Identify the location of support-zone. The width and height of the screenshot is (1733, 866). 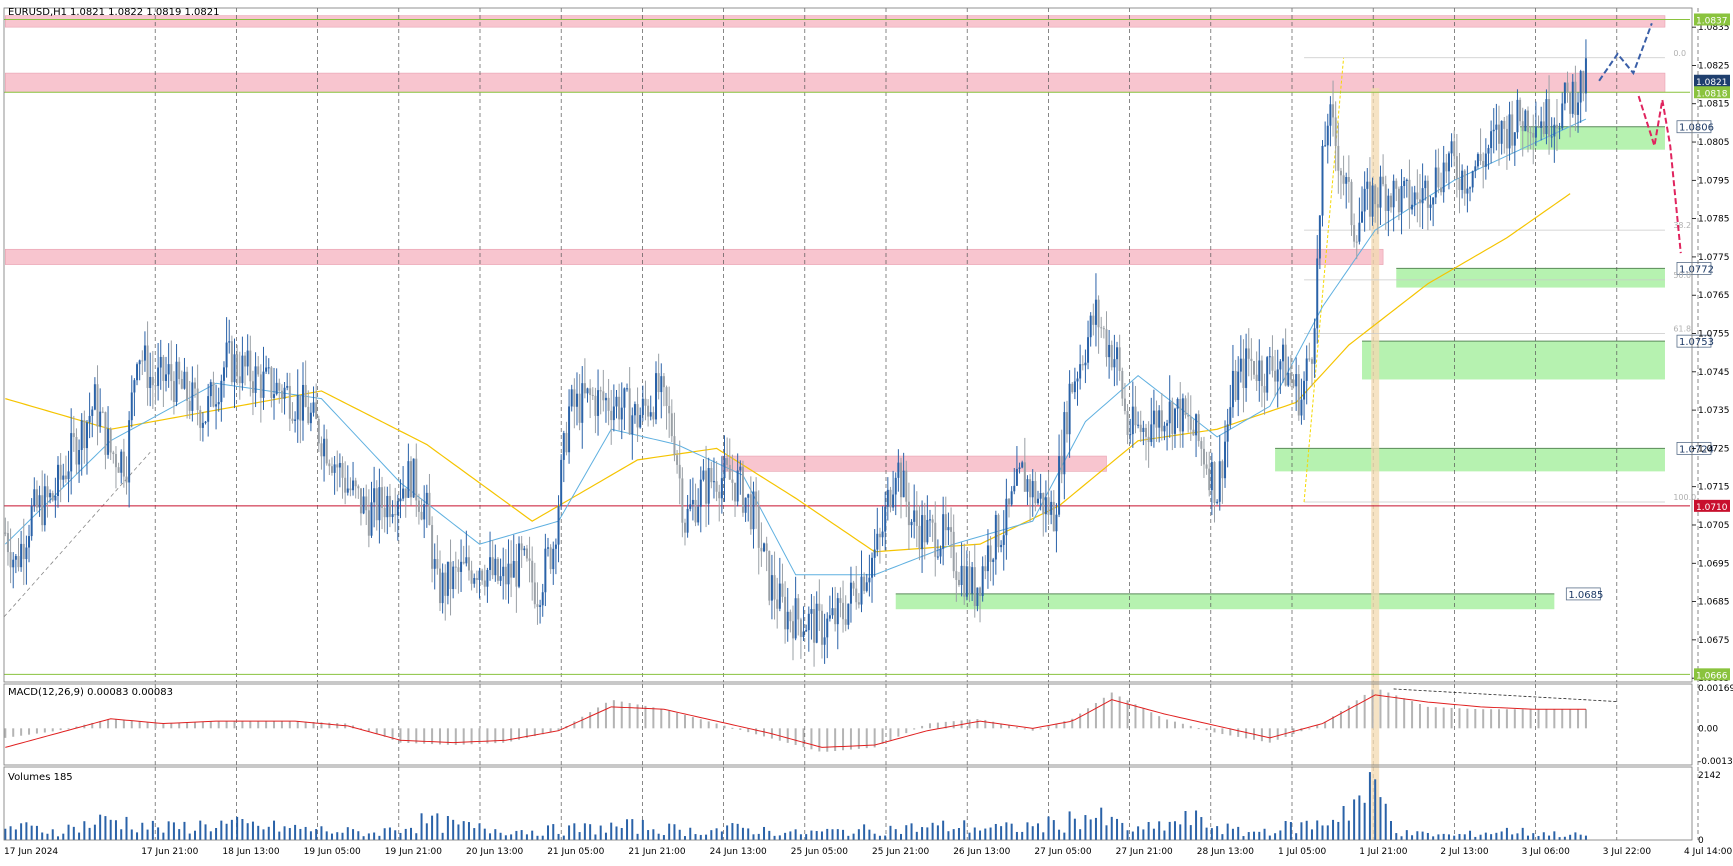
(1470, 460).